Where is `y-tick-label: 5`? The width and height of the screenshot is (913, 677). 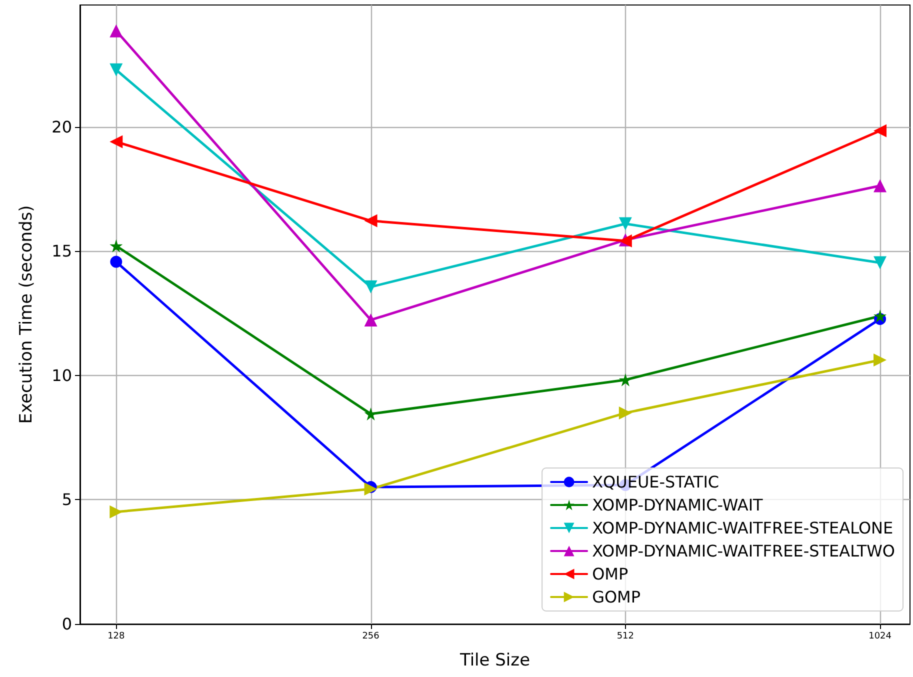 y-tick-label: 5 is located at coordinates (67, 500).